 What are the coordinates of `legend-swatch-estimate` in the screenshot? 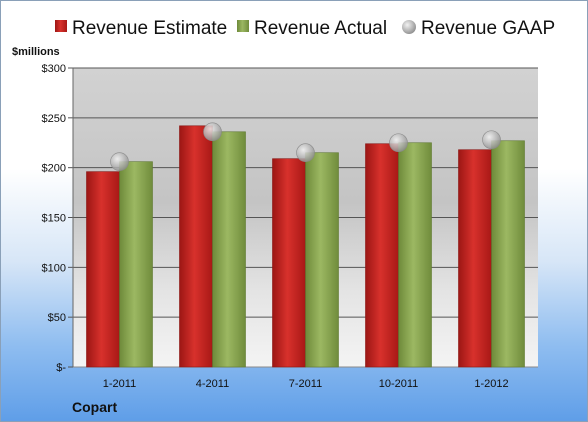 It's located at (61, 26).